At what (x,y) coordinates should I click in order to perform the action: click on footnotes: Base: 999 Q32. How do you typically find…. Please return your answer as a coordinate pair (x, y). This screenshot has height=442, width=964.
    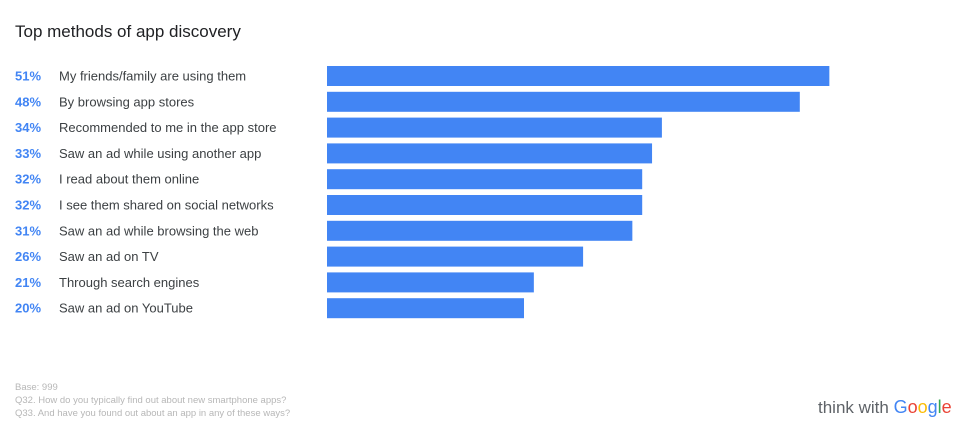
    Looking at the image, I should click on (152, 400).